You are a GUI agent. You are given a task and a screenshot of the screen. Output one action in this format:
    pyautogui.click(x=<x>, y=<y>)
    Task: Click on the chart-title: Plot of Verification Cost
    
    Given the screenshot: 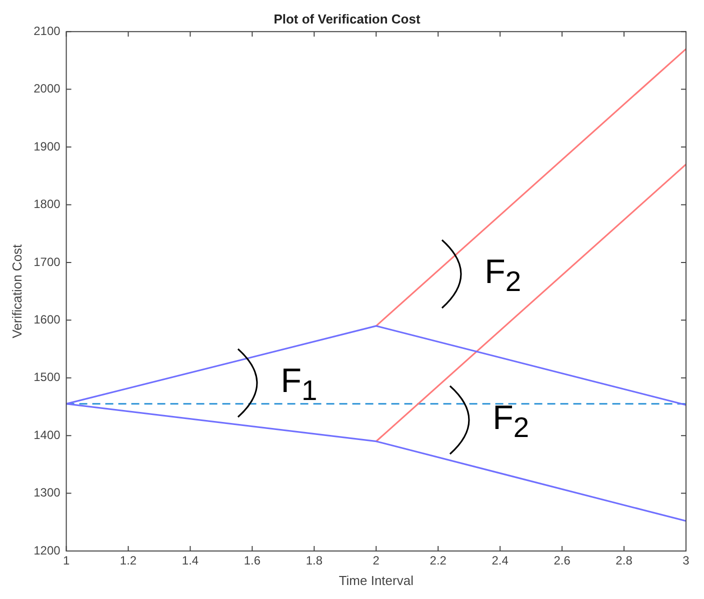 What is the action you would take?
    pyautogui.click(x=347, y=18)
    